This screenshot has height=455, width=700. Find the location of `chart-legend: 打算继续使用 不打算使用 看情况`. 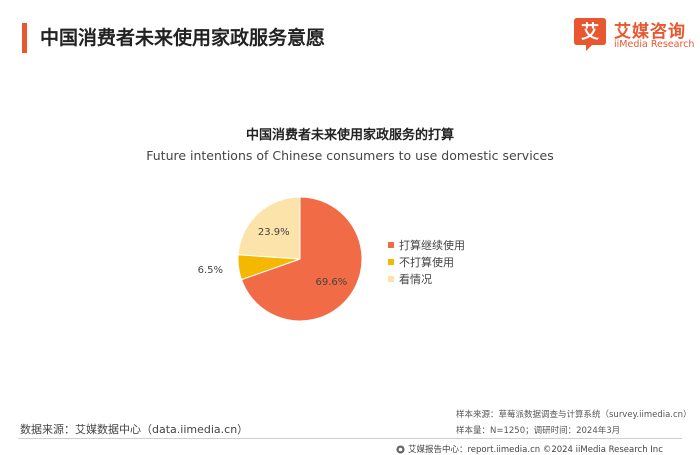

chart-legend: 打算继续使用 不打算使用 看情况 is located at coordinates (426, 261).